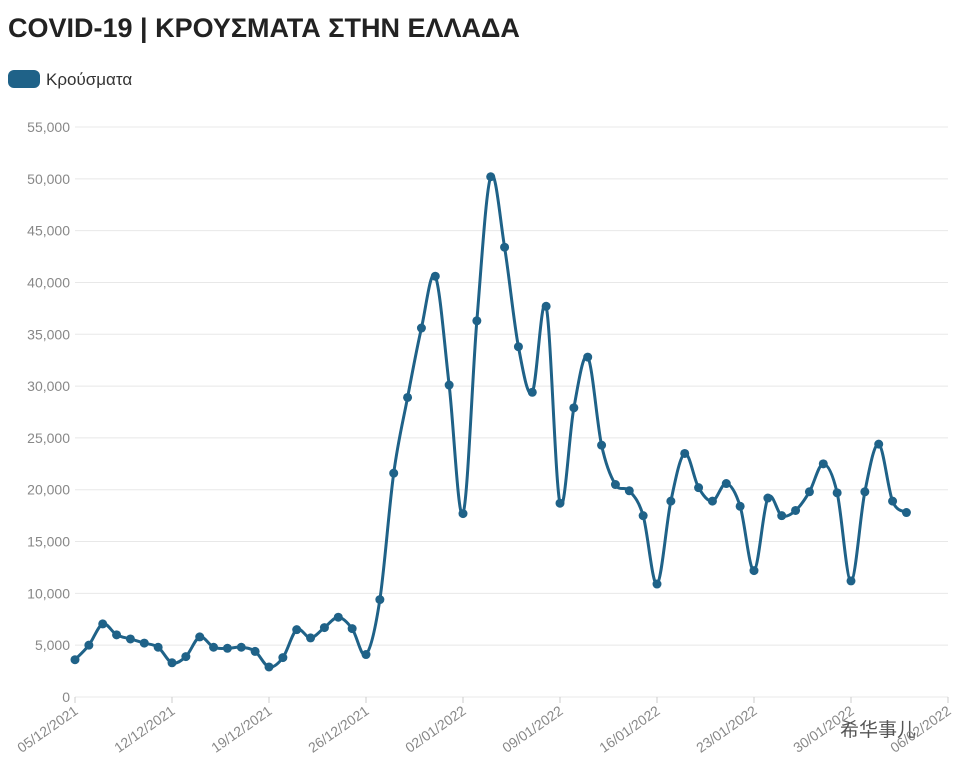  What do you see at coordinates (144, 728) in the screenshot?
I see `x-tick-label: 12/12/2021` at bounding box center [144, 728].